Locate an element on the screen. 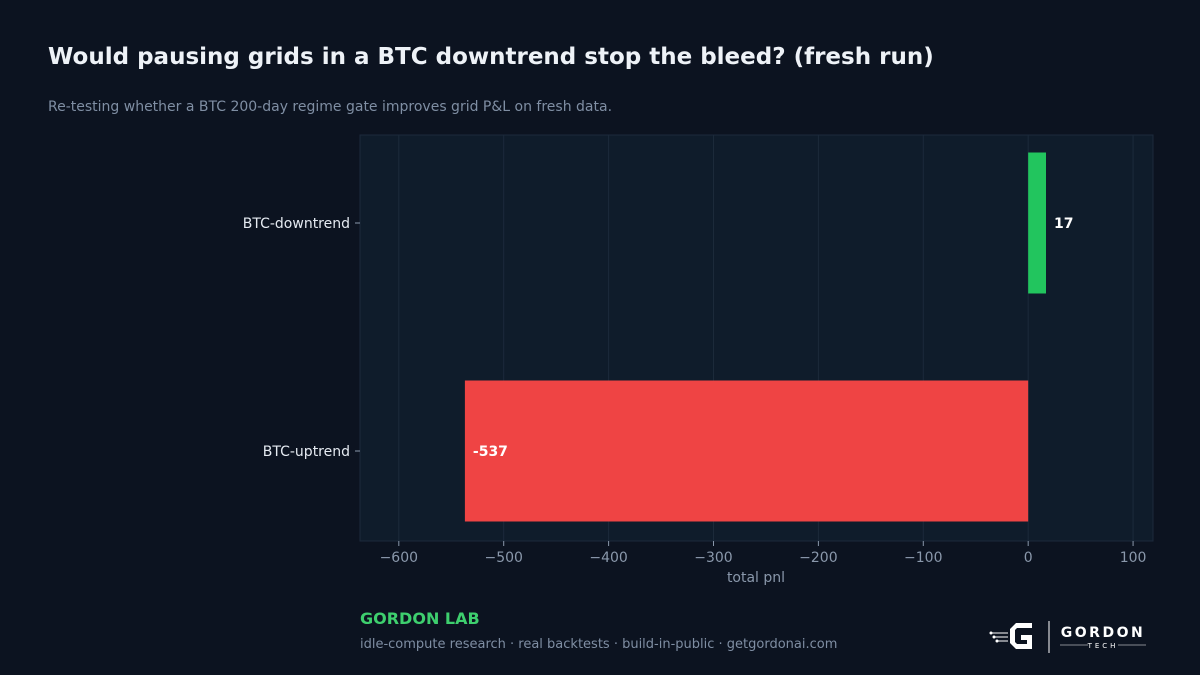  y-axis: BTC-downtrend BTC-uptrend is located at coordinates (301, 338).